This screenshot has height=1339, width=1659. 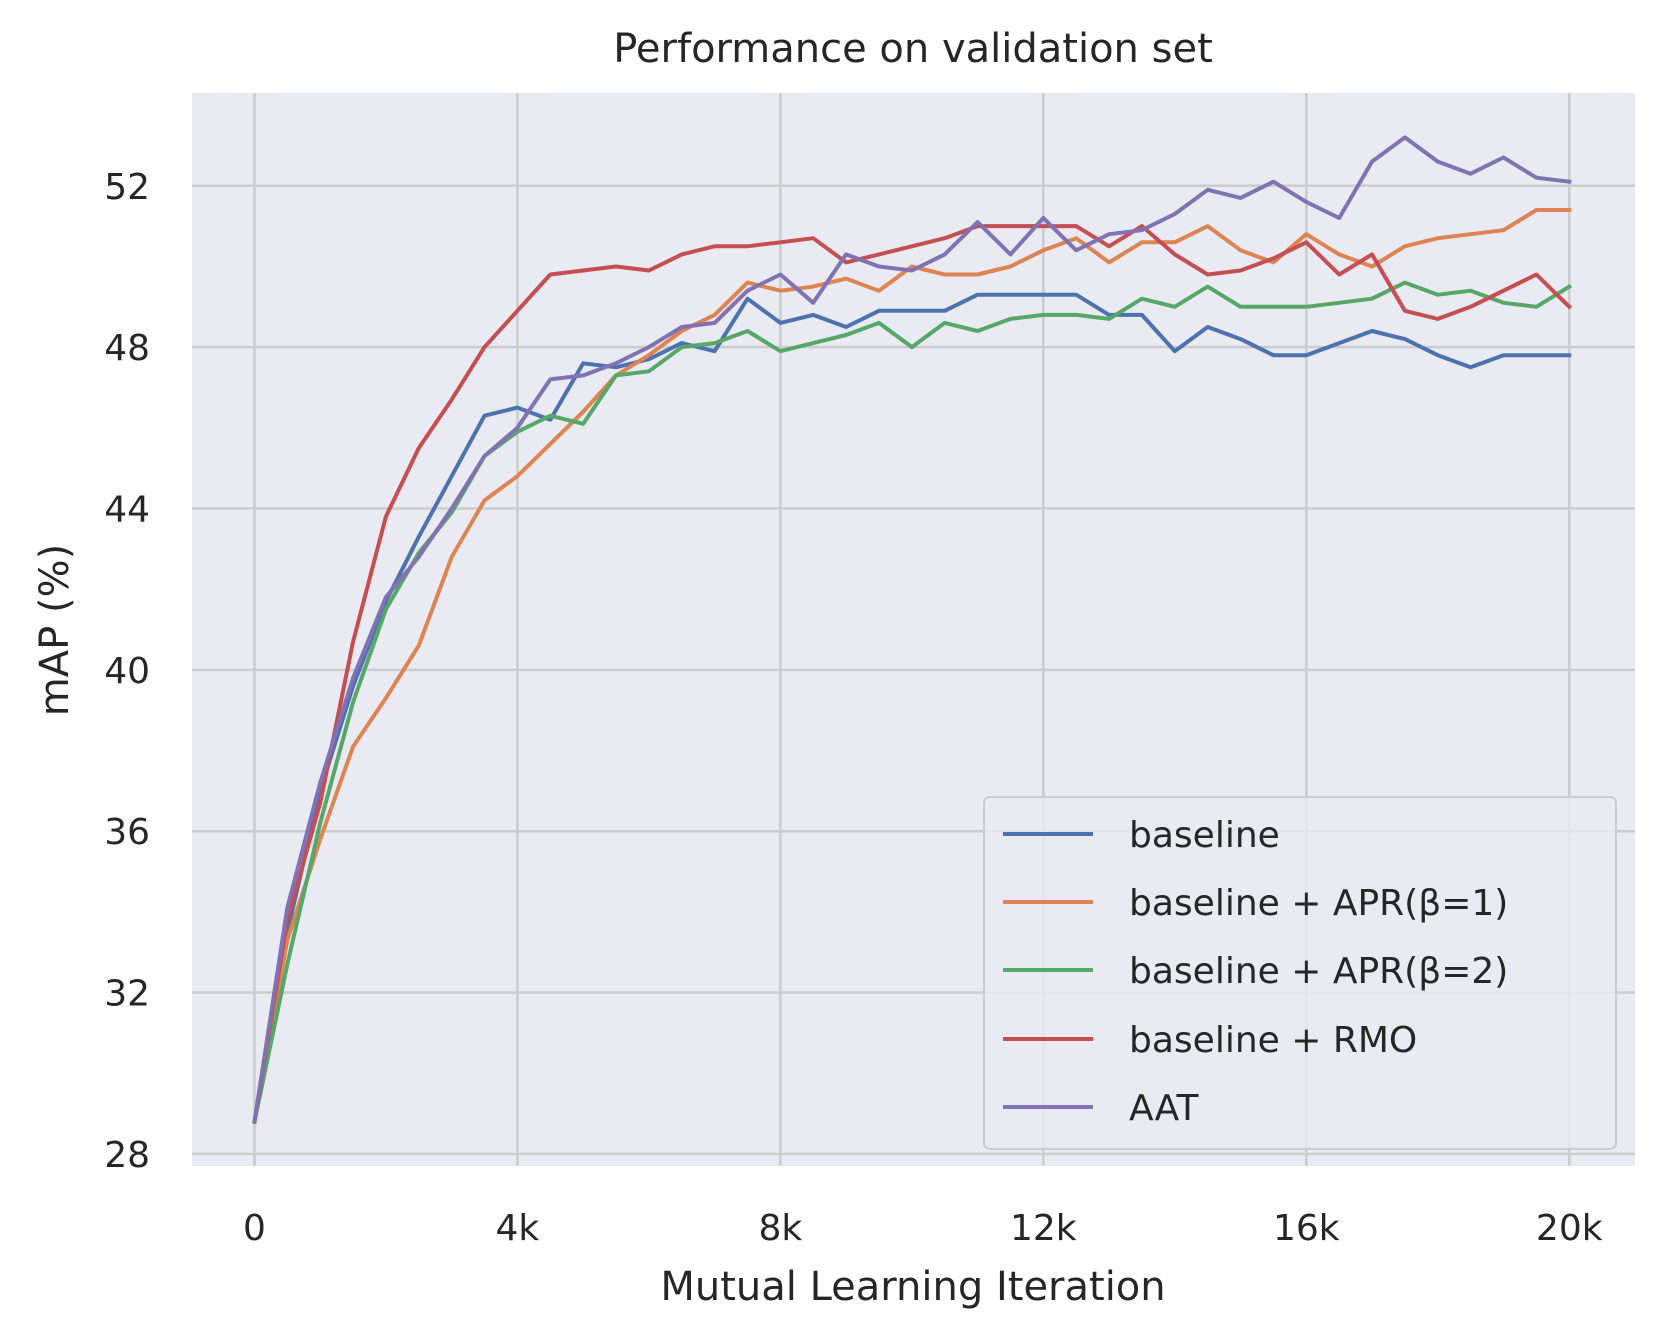 What do you see at coordinates (254, 1228) in the screenshot?
I see `x-tick-label: 0` at bounding box center [254, 1228].